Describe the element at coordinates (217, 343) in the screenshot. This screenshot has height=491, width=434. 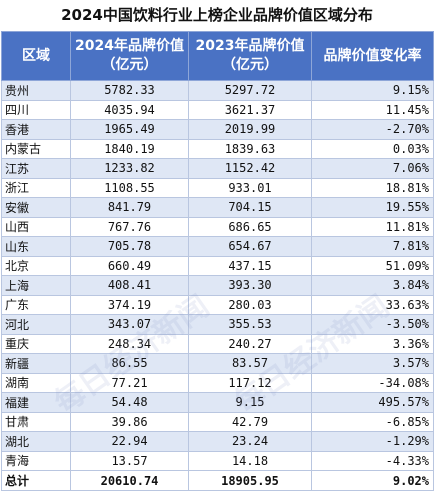
I see `table-row: 重庆 248.34 240.27 3.36%` at that location.